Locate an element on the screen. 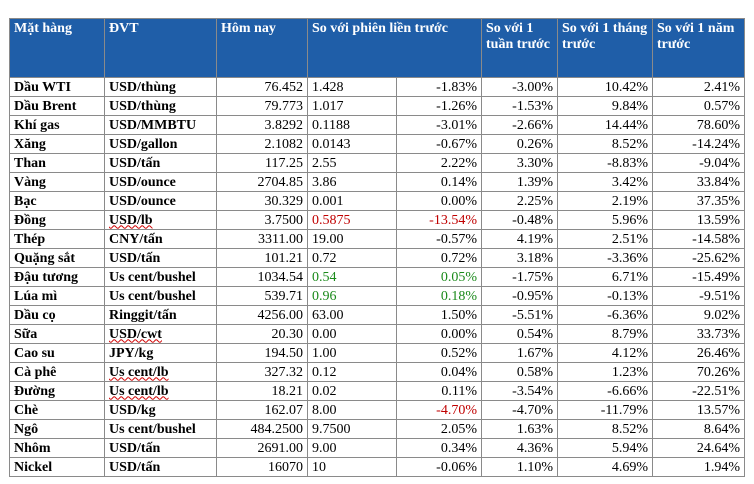 This screenshot has height=484, width=754. cell-today: 3.7500 is located at coordinates (262, 220).